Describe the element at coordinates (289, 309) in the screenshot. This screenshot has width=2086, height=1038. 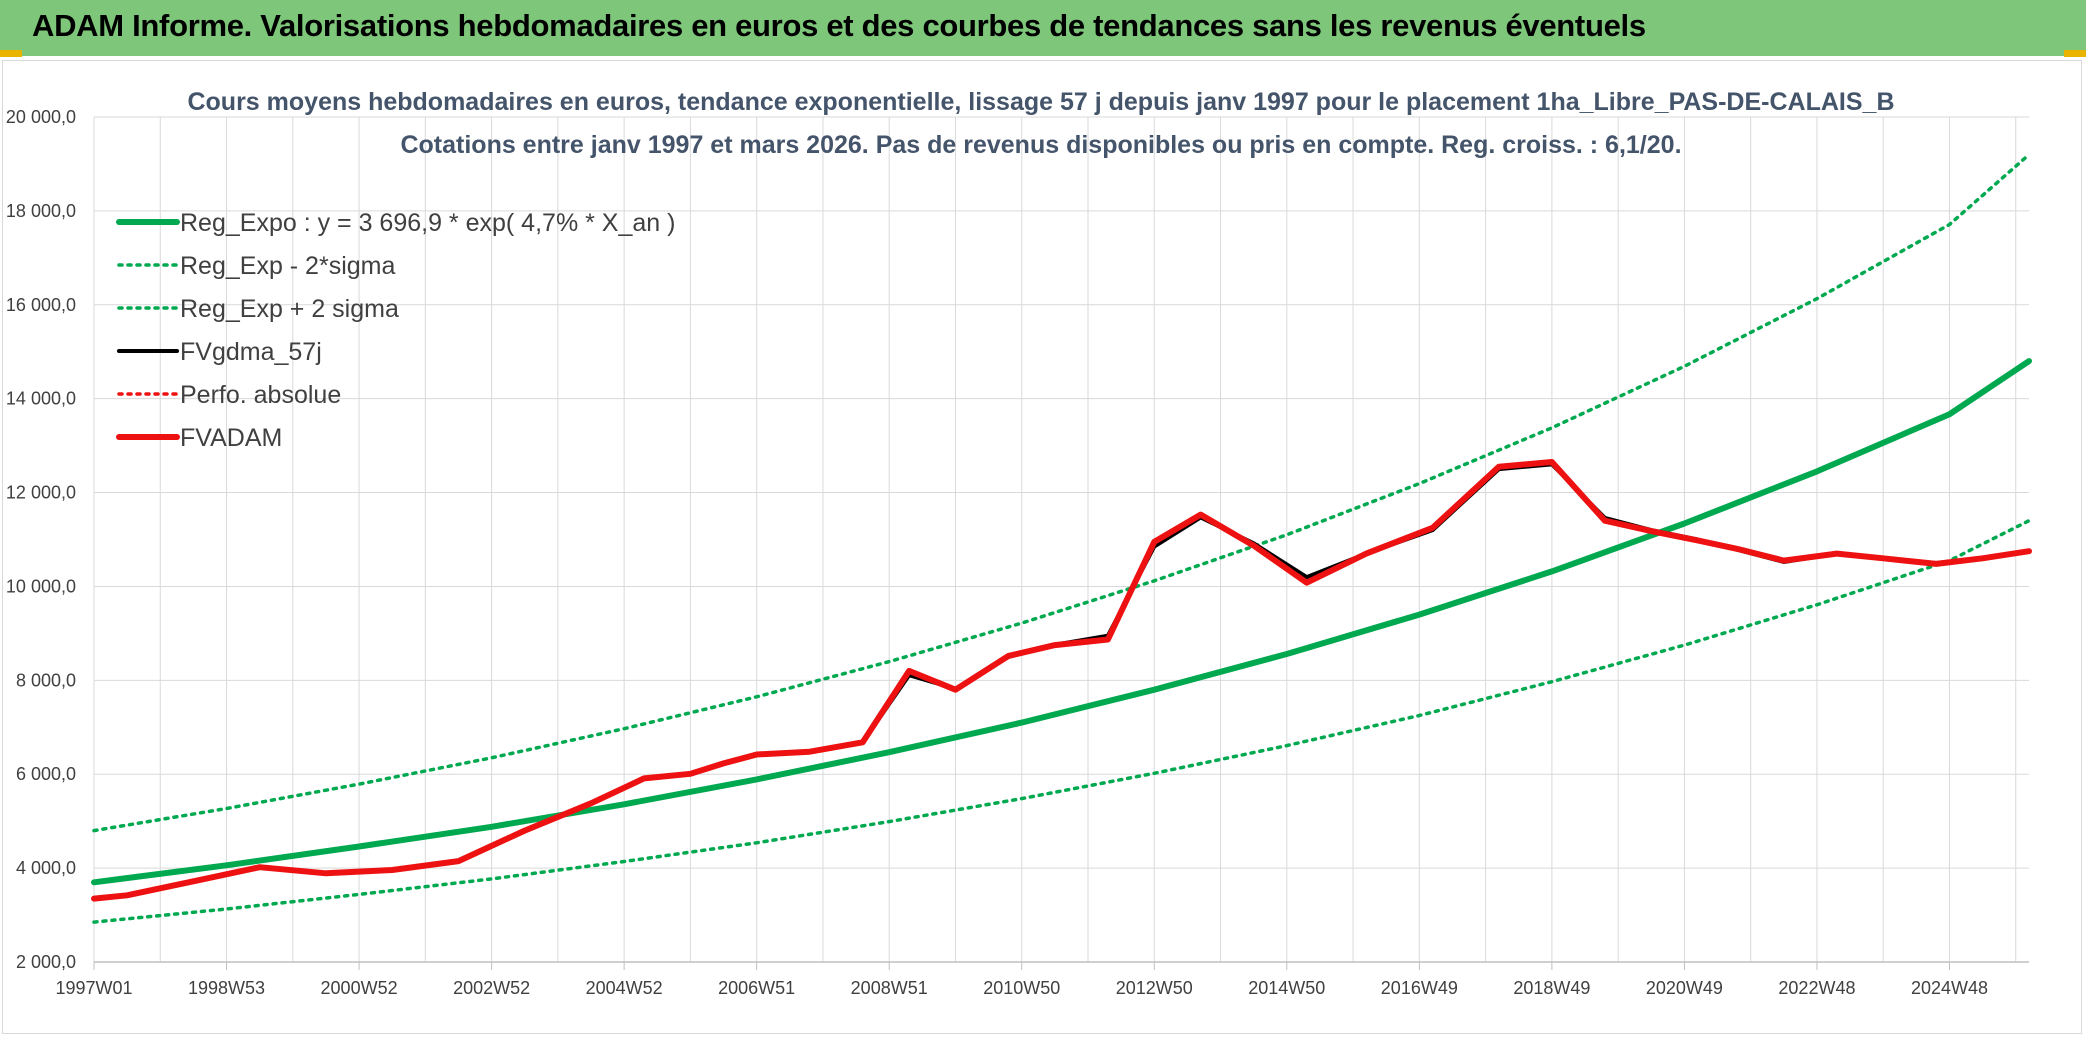
I see `legend-label: Reg_Exp + 2 sigma` at that location.